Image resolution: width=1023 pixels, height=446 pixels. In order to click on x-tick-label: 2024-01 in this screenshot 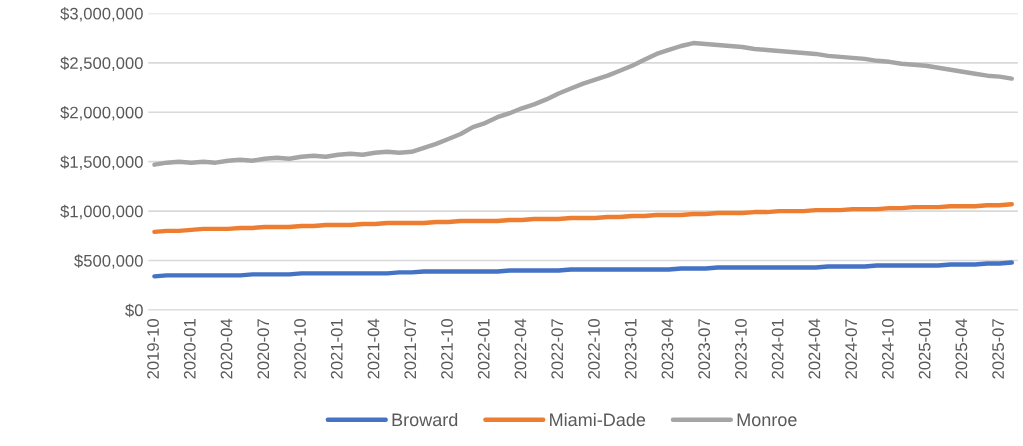, I will do `click(777, 349)`.